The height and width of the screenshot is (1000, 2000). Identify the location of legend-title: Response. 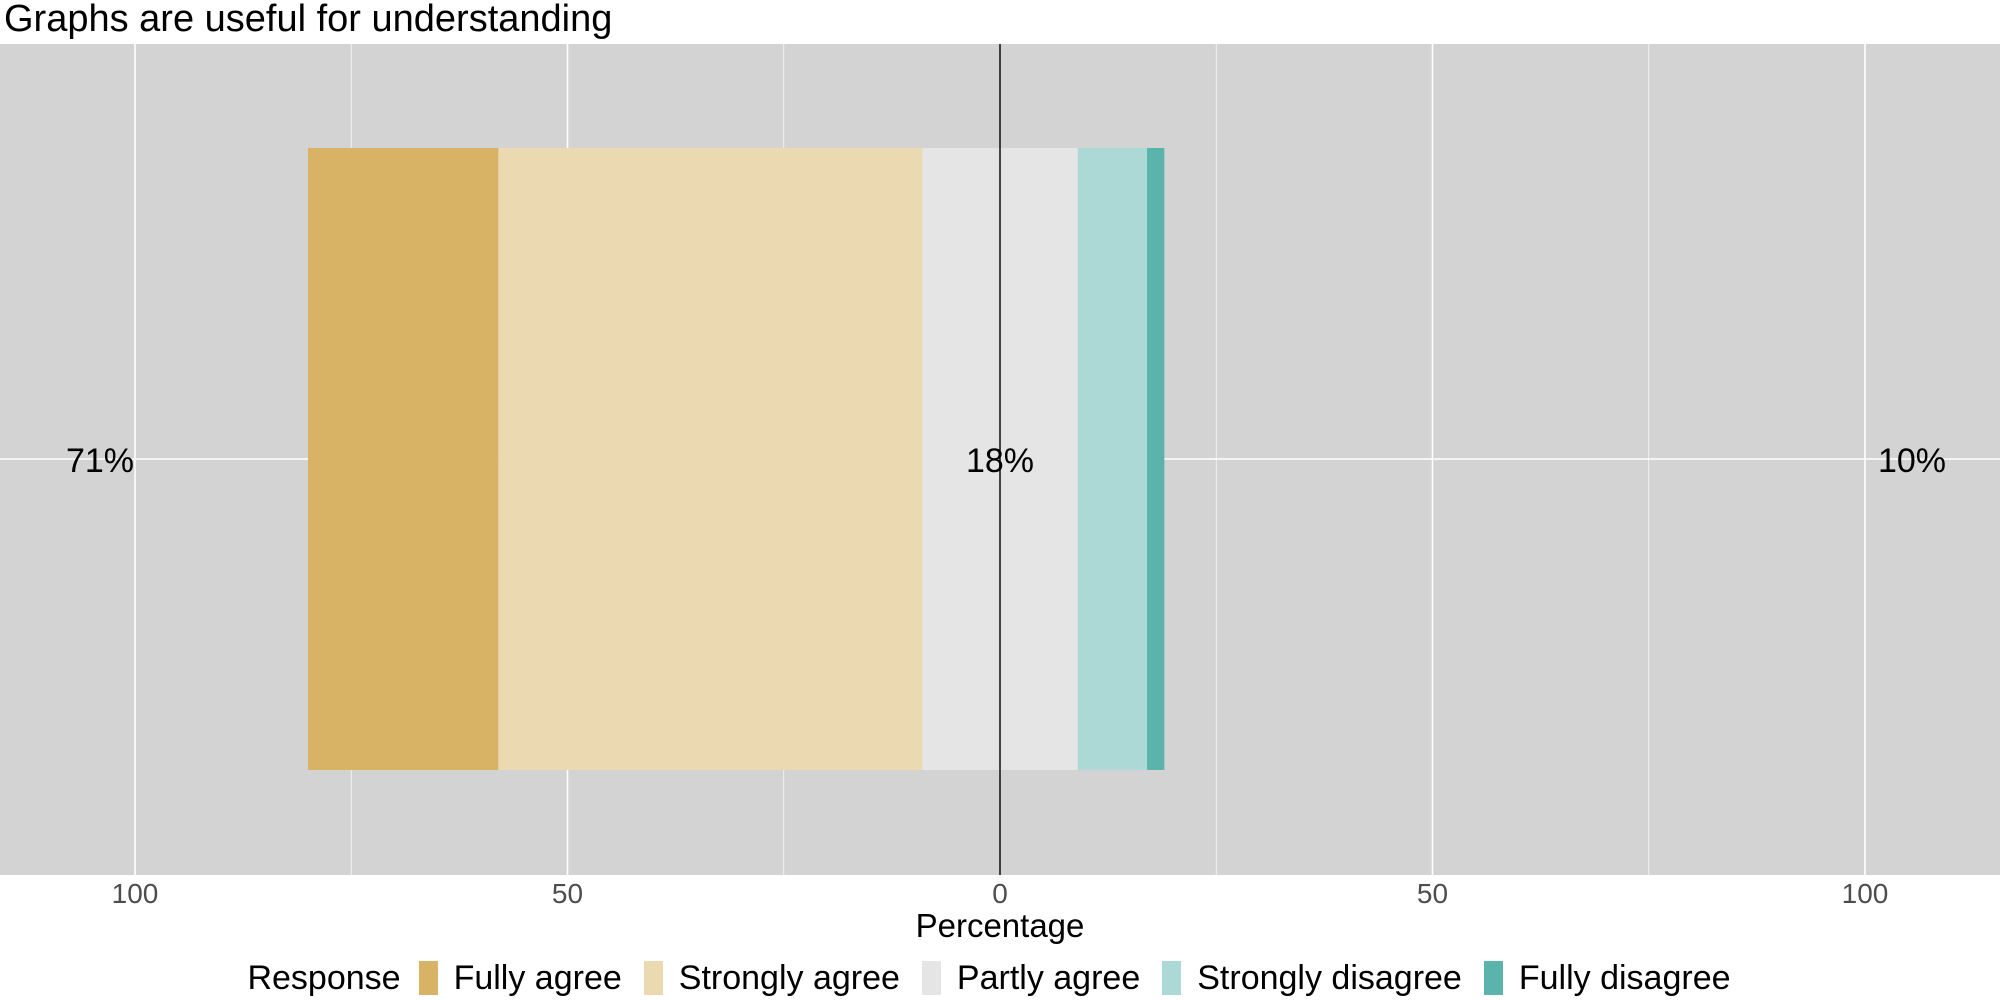
(324, 978).